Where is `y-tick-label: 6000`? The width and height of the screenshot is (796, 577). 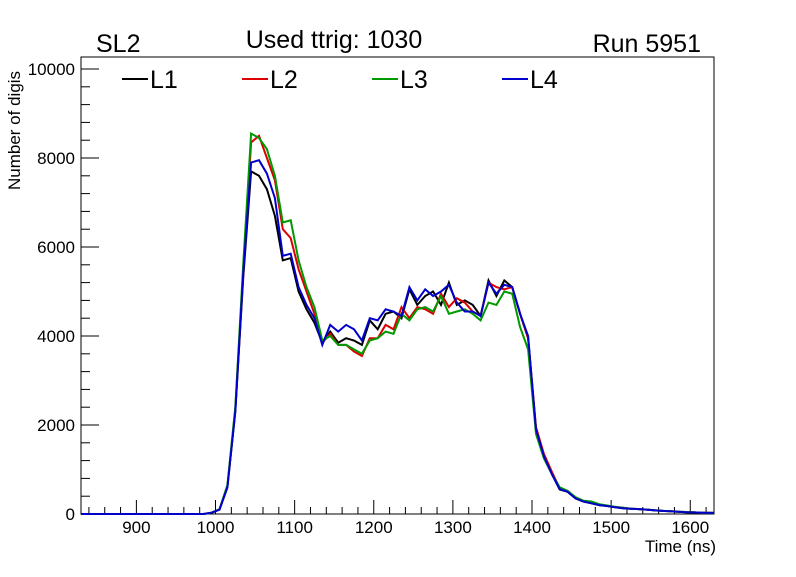 y-tick-label: 6000 is located at coordinates (56, 247).